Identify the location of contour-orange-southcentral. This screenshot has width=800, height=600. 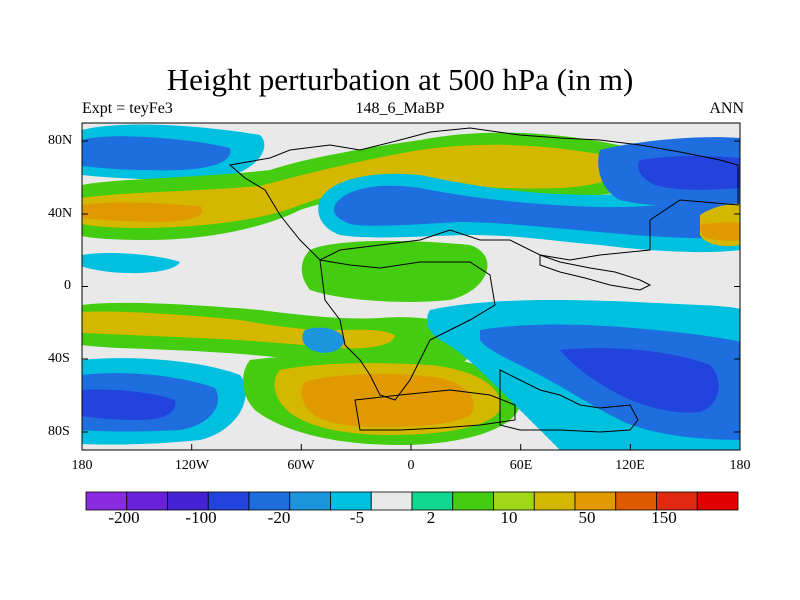
(387, 400).